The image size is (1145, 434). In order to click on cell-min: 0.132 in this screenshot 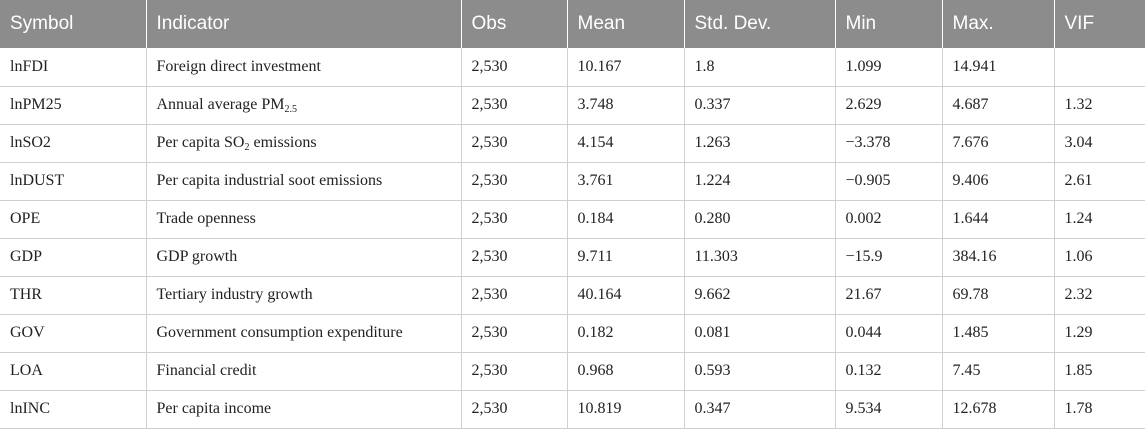, I will do `click(889, 371)`.